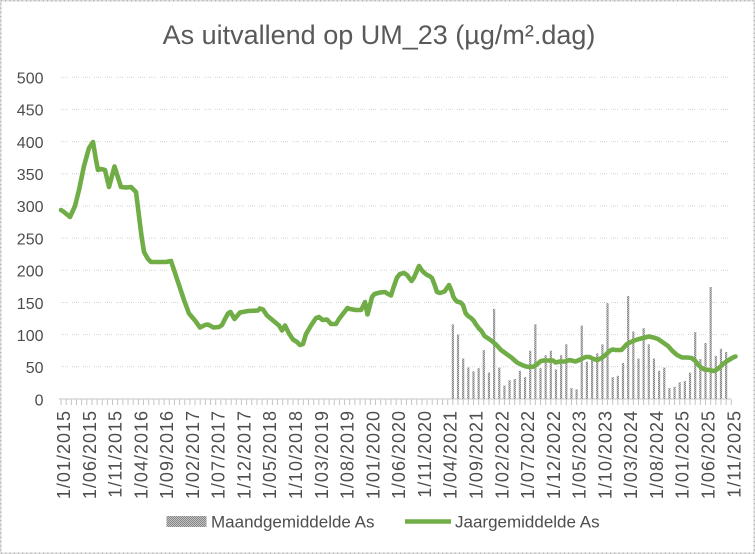 This screenshot has width=755, height=554. What do you see at coordinates (348, 454) in the screenshot?
I see `svg-text: 1/08/2019` at bounding box center [348, 454].